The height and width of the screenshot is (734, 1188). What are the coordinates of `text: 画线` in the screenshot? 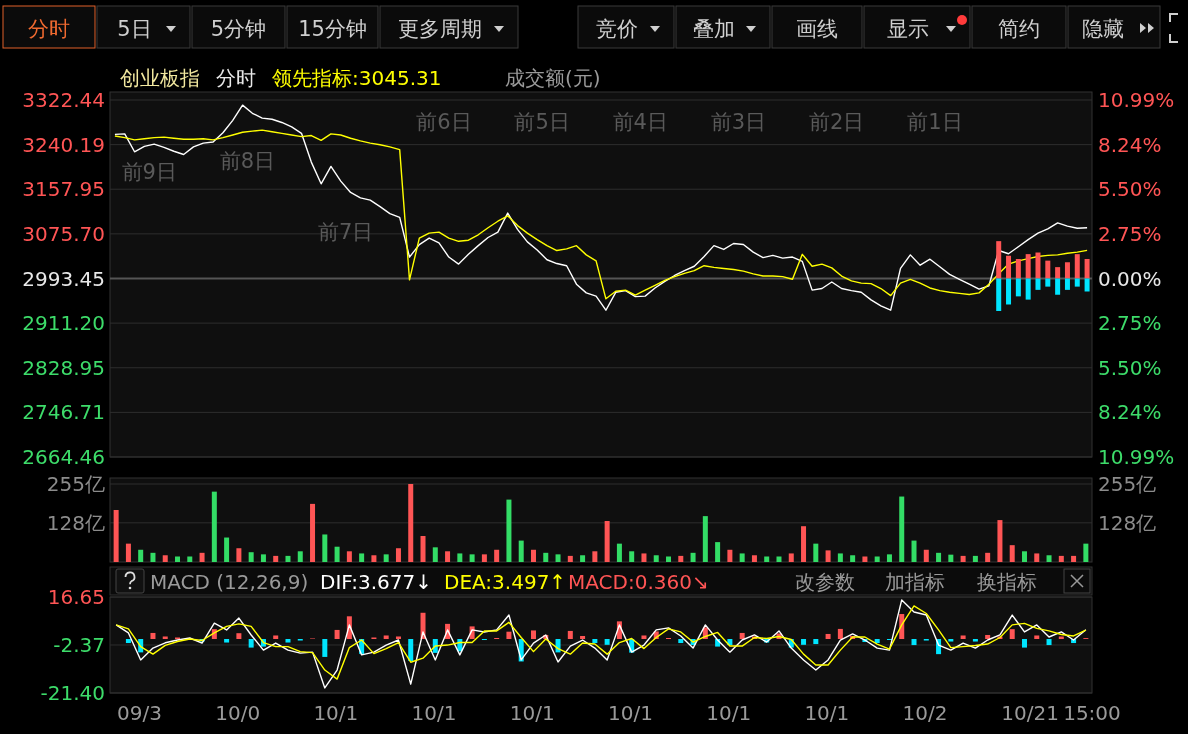 It's located at (817, 29).